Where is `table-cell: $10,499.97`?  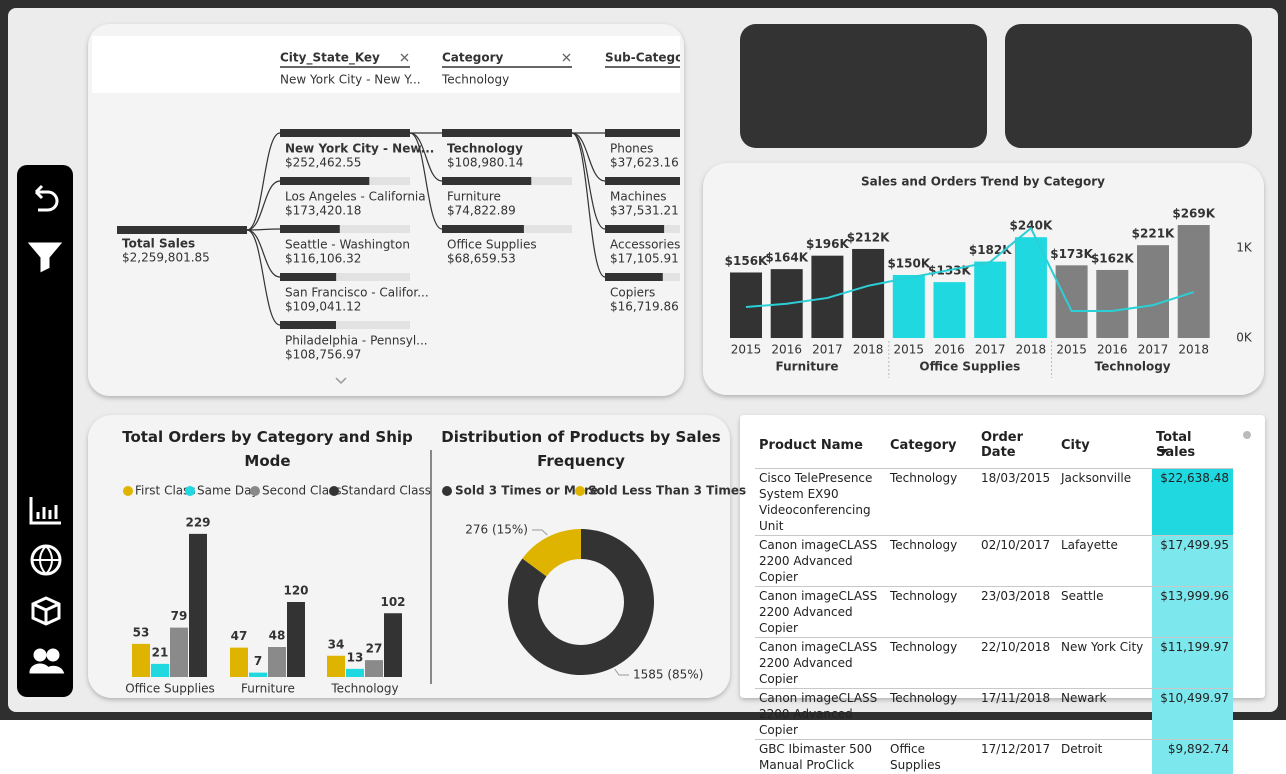 table-cell: $10,499.97 is located at coordinates (1192, 714).